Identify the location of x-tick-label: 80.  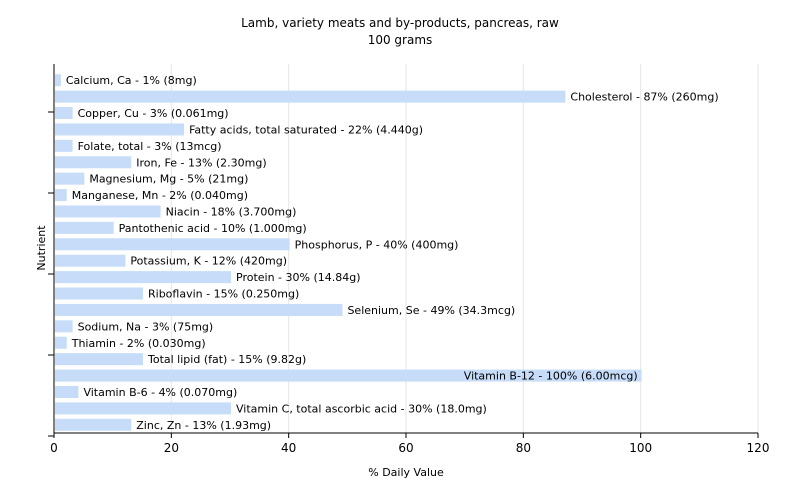
(523, 448).